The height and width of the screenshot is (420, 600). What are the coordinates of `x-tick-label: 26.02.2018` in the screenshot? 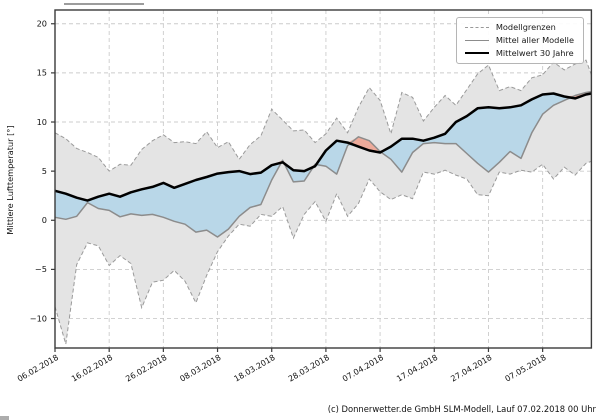 It's located at (146, 368).